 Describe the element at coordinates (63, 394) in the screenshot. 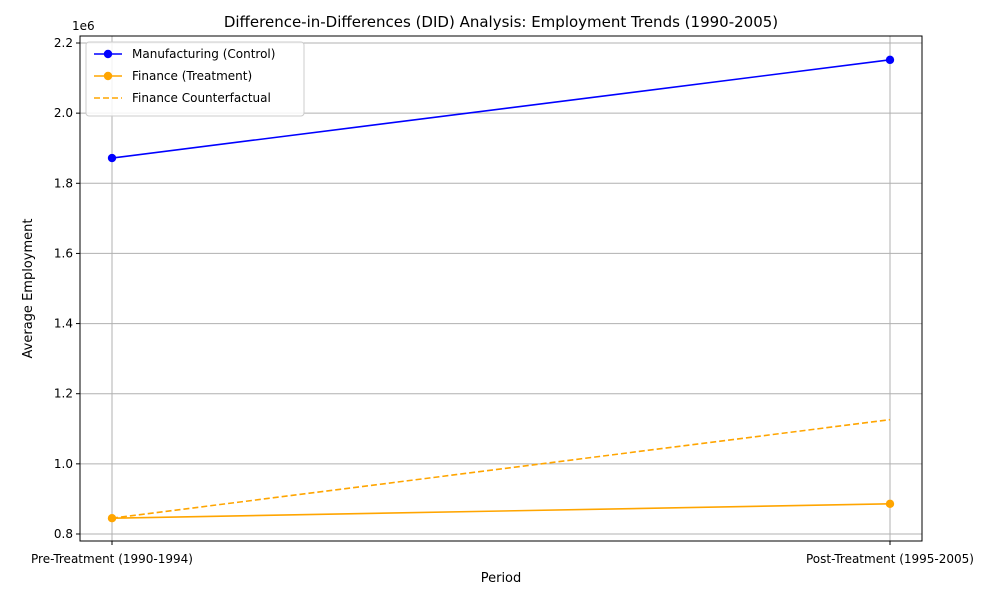

I see `y-tick-label: 1.2` at that location.